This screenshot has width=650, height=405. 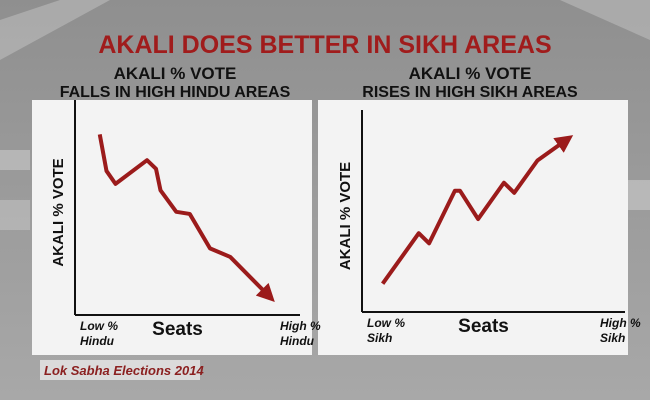 What do you see at coordinates (470, 92) in the screenshot?
I see `chart-subtitle: RISES IN HIGH SIKH AREAS` at bounding box center [470, 92].